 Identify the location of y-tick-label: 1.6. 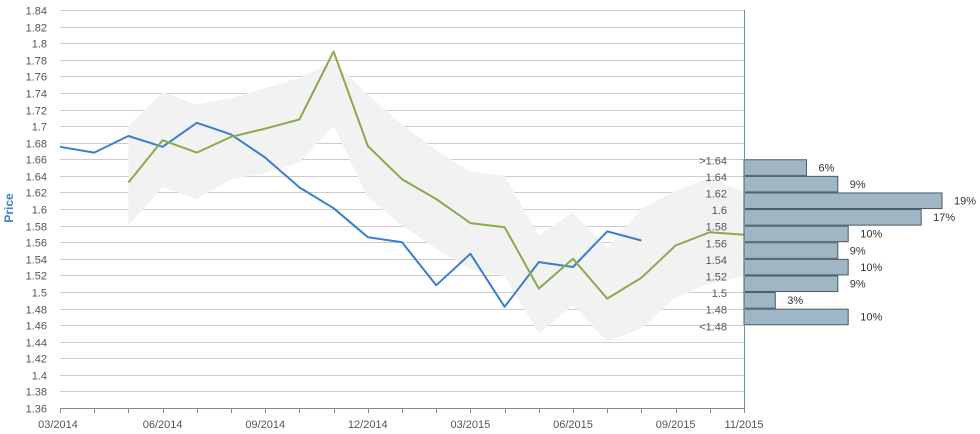
(39, 211).